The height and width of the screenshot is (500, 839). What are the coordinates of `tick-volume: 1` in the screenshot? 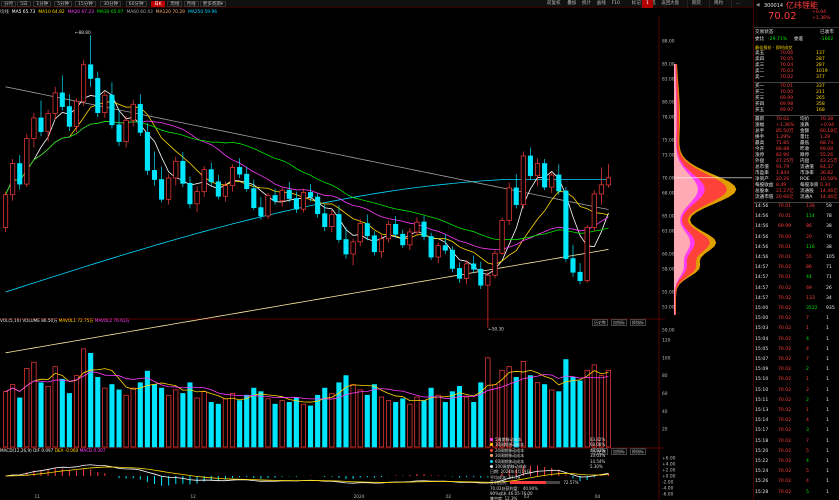 It's located at (807, 410).